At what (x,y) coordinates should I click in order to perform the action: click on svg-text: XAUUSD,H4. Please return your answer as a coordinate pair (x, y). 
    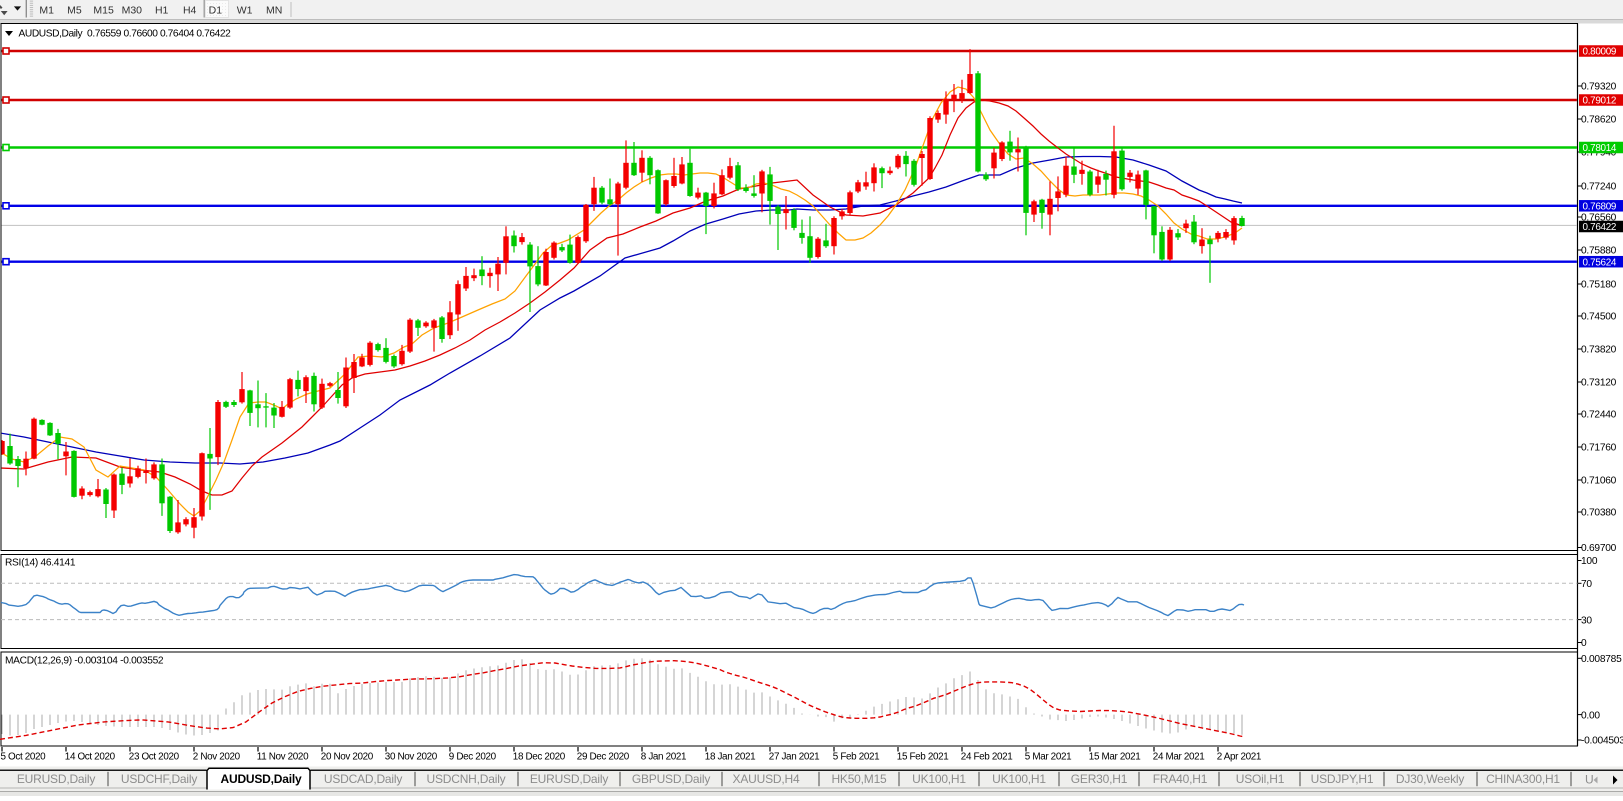
    Looking at the image, I should click on (766, 779).